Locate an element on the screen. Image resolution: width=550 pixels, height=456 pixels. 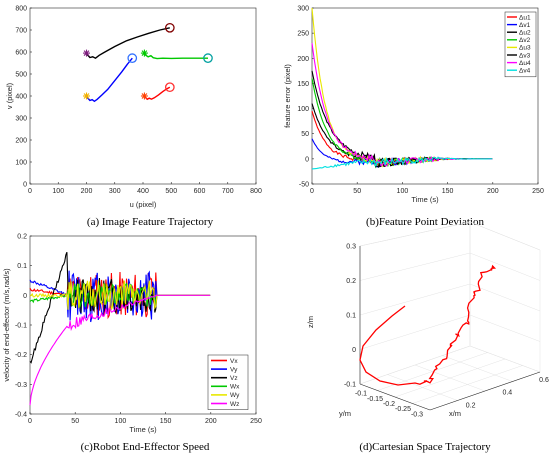
legend-label: Δu2 is located at coordinates (525, 33).